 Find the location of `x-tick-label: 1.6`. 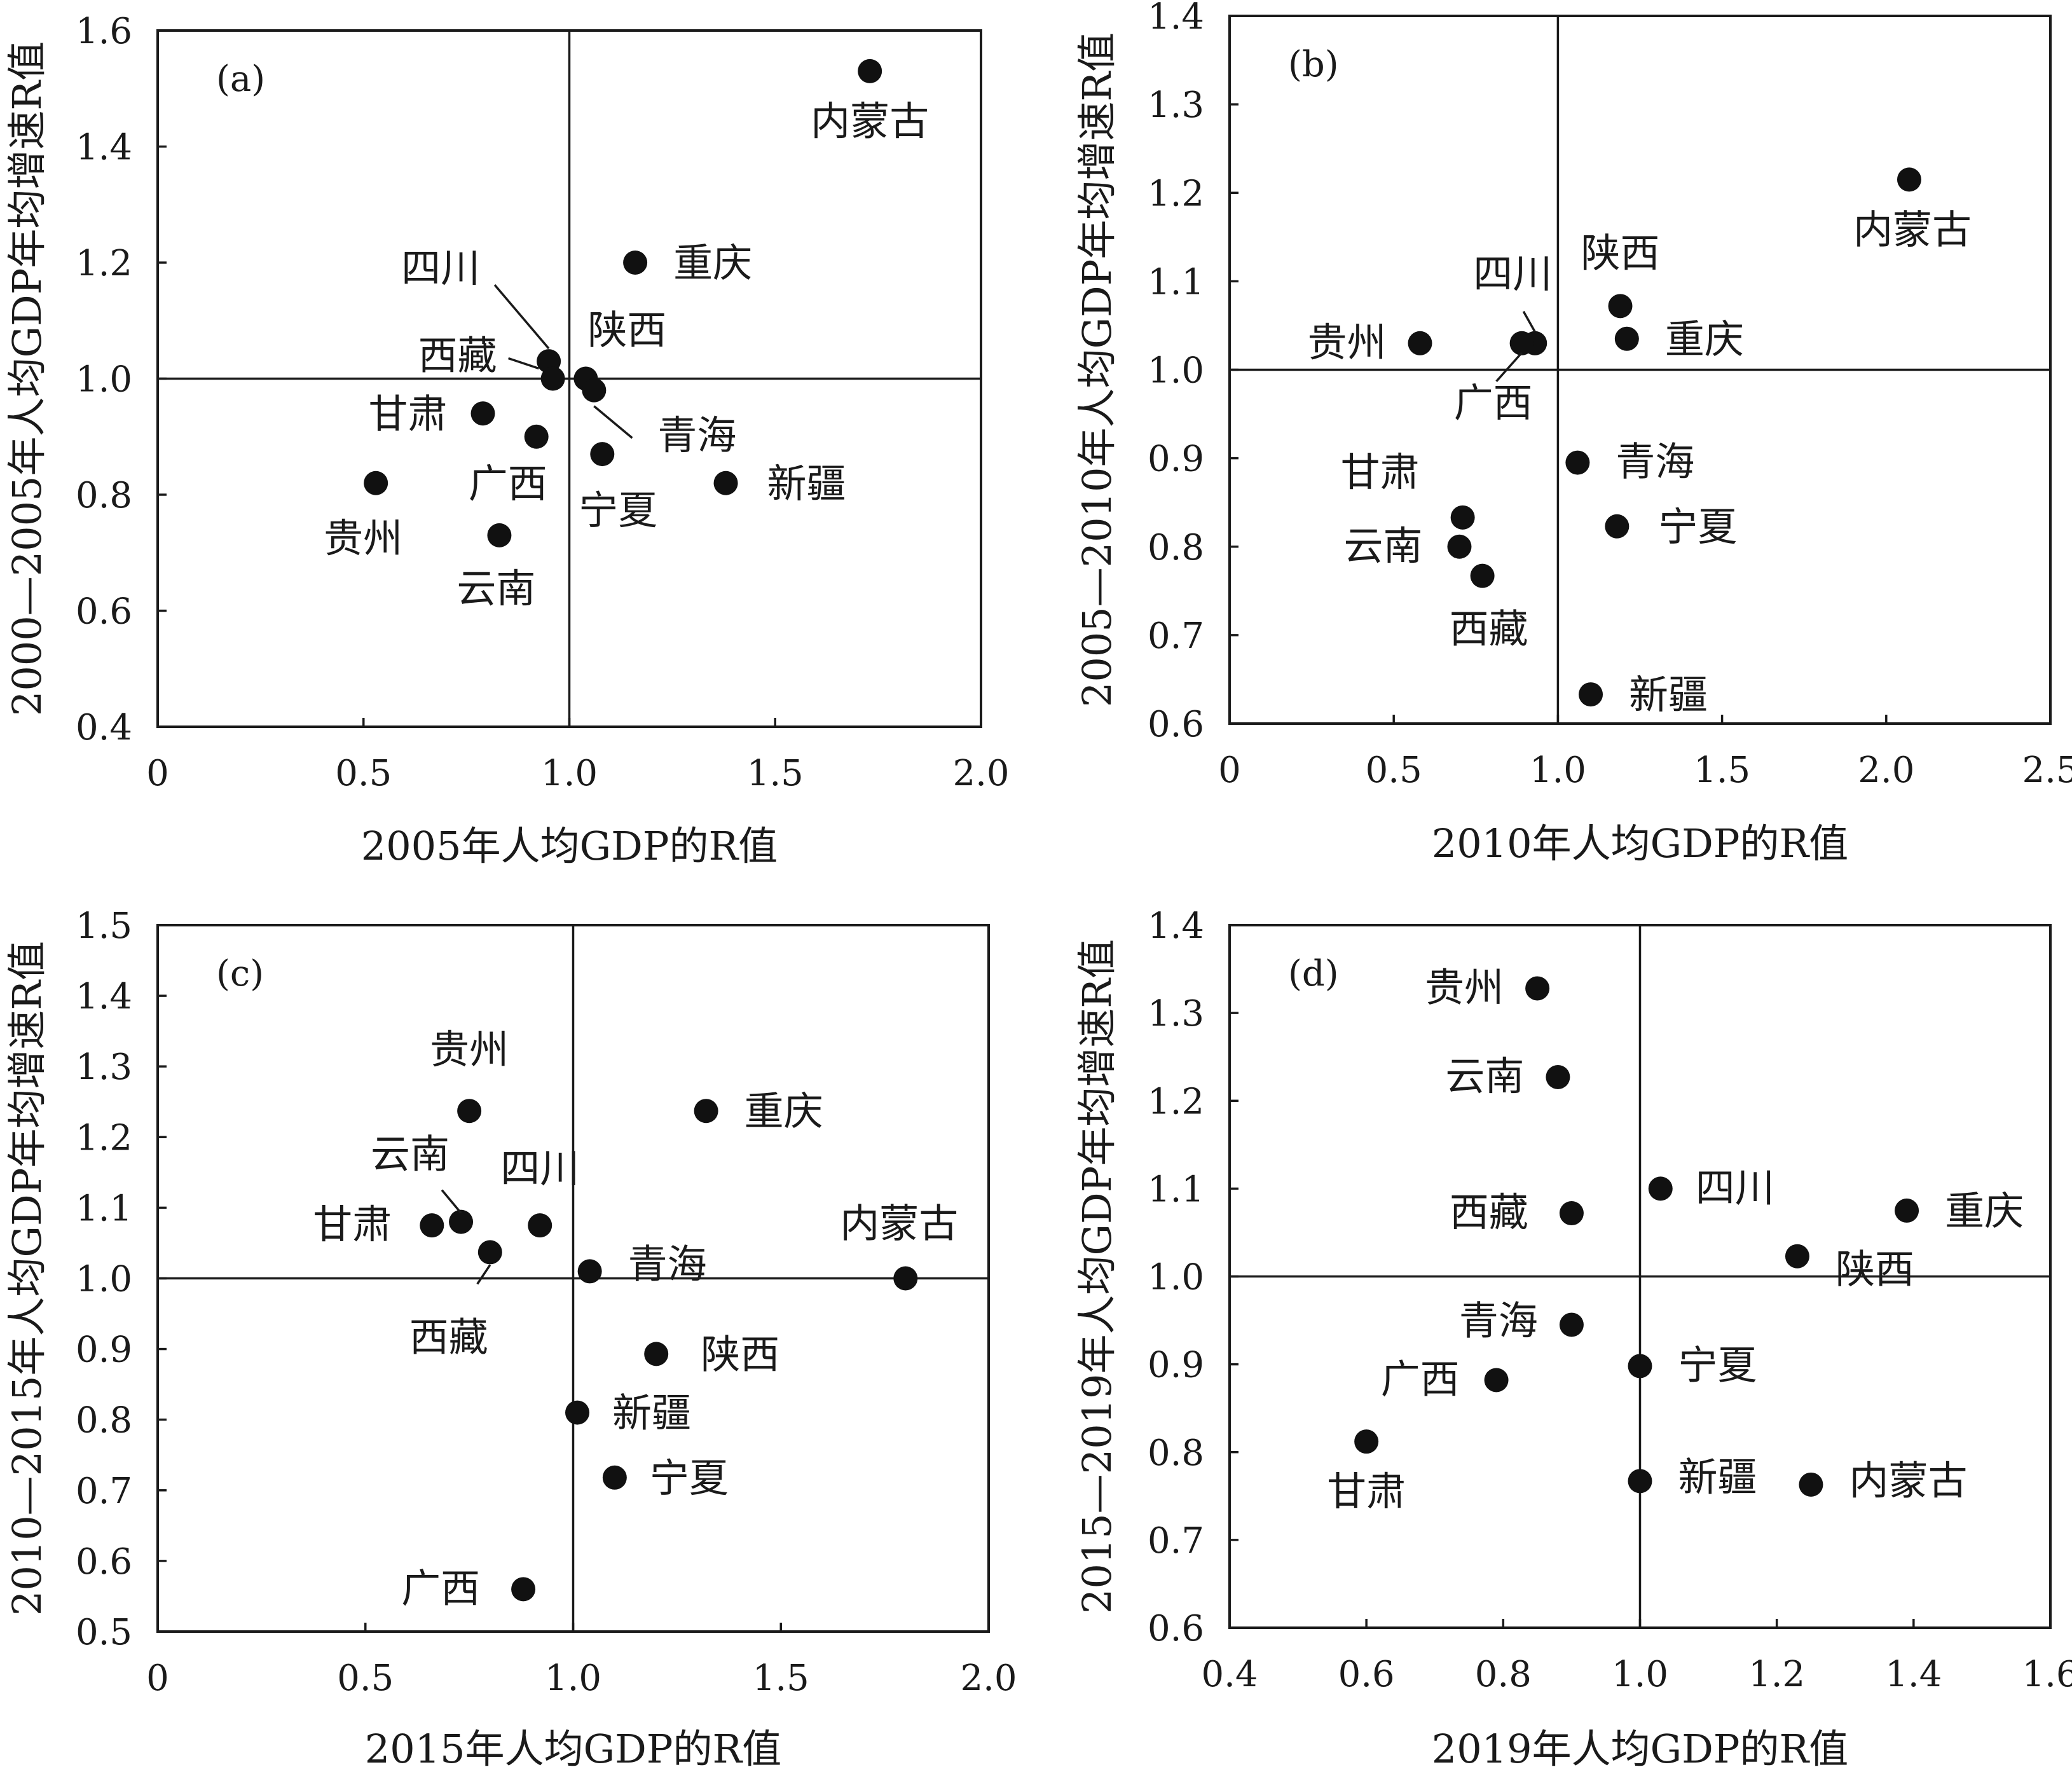

x-tick-label: 1.6 is located at coordinates (2047, 1674).